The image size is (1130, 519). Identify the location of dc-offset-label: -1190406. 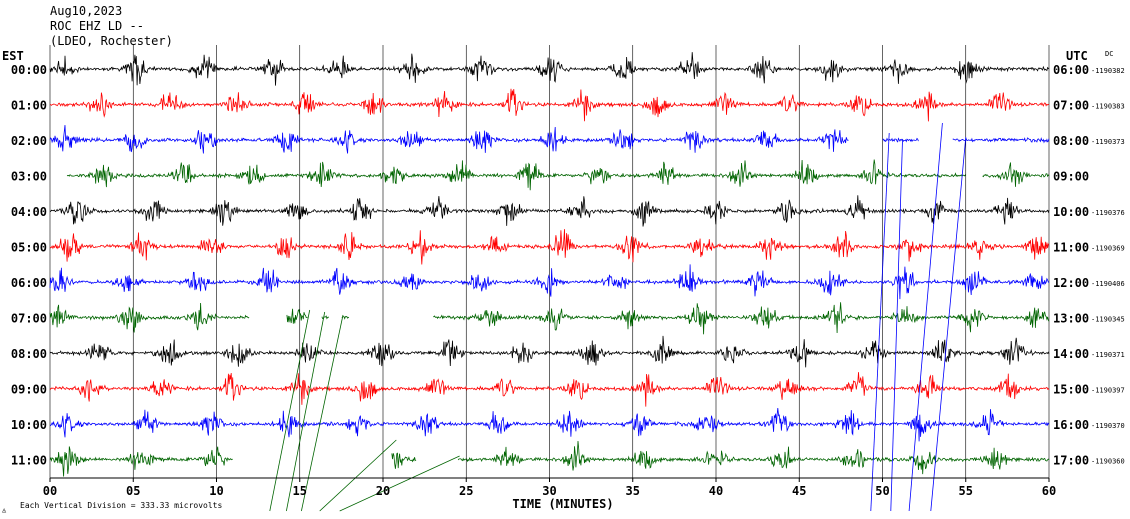
(1108, 284).